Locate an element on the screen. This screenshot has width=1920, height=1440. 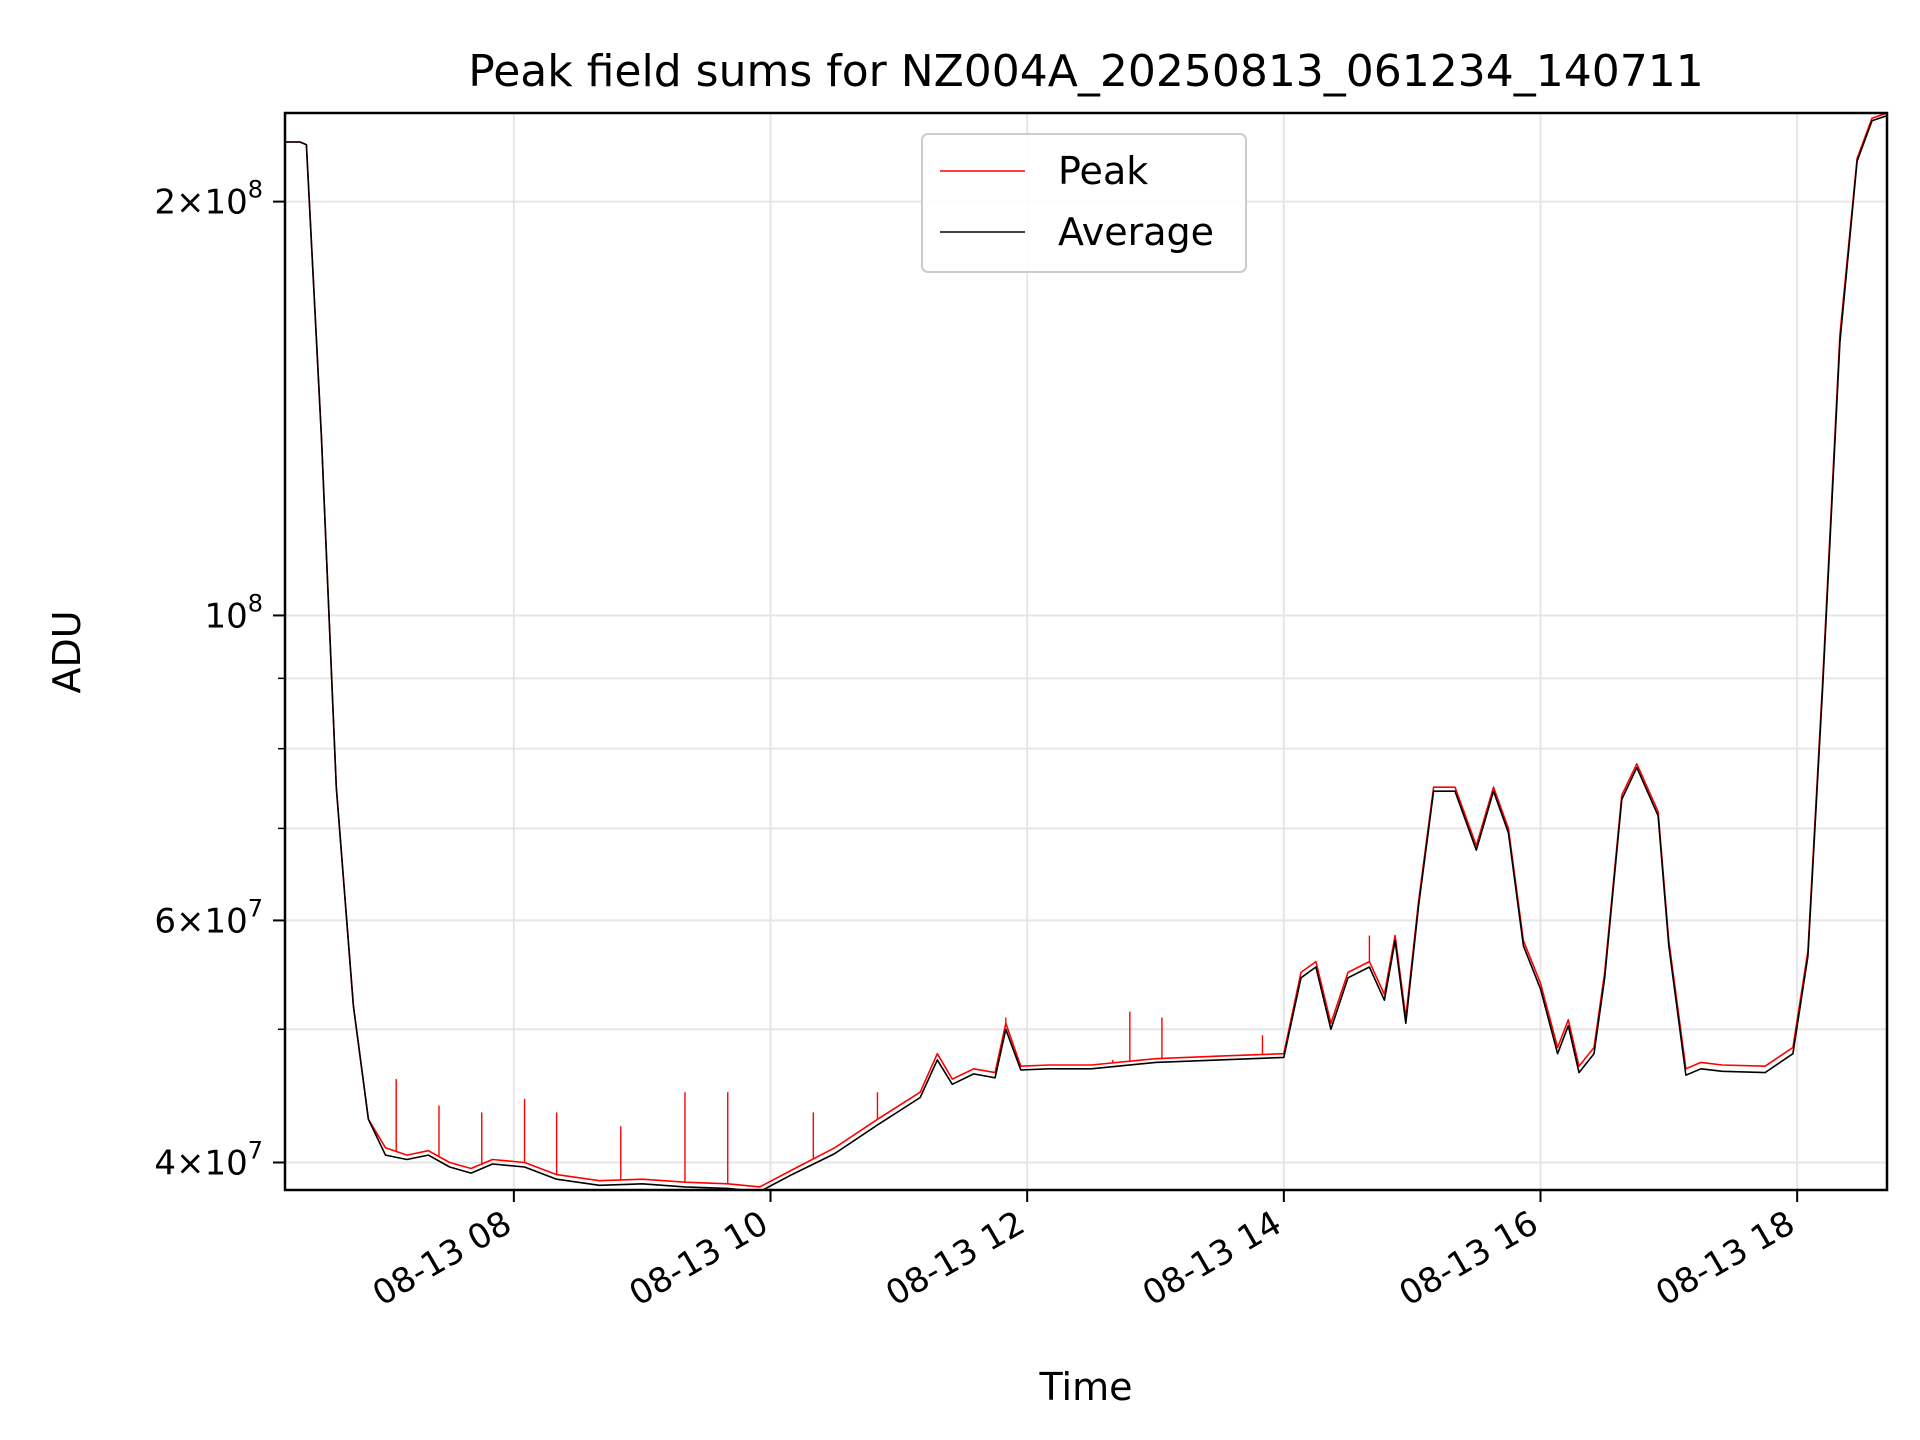
legend: Peak Average is located at coordinates (1084, 203).